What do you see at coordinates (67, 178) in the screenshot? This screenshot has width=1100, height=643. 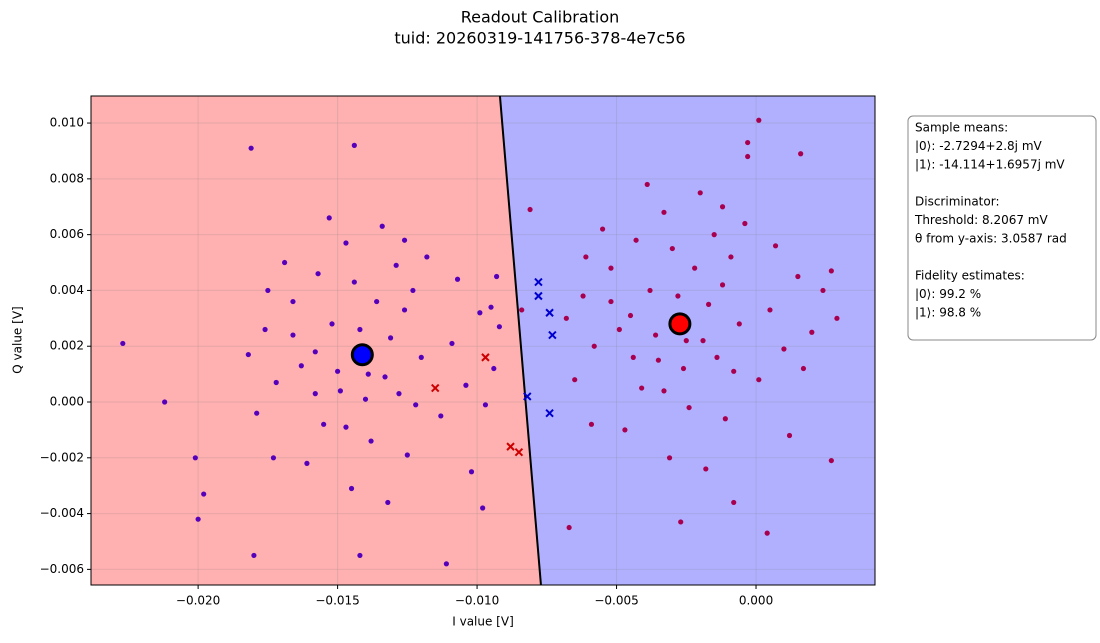 I see `y-tick-label: 0.008` at bounding box center [67, 178].